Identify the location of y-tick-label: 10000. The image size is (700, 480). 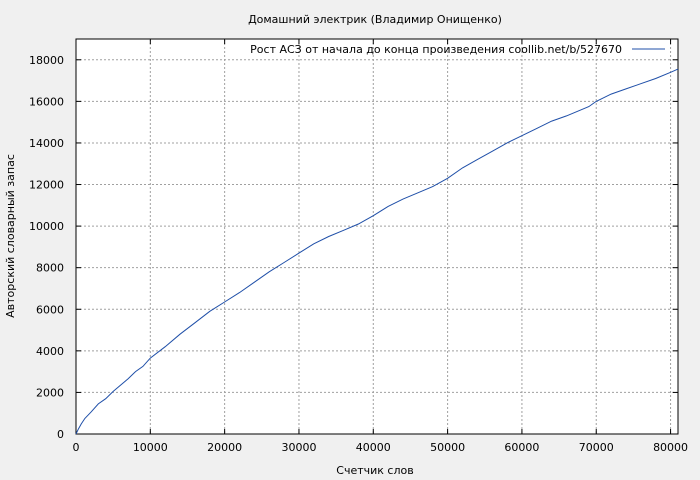
(46, 226).